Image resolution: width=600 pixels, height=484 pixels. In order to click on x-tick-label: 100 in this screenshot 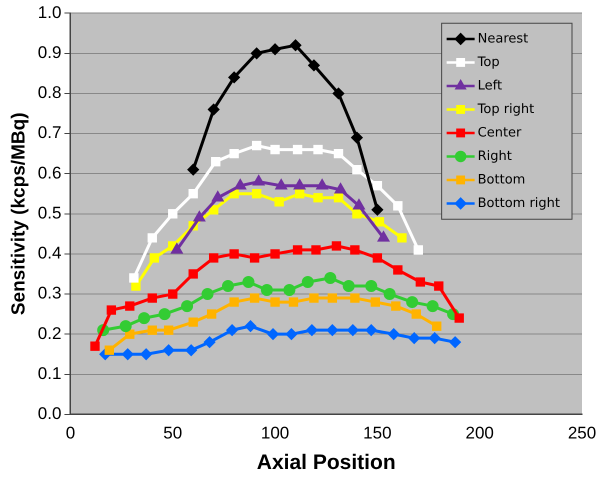, I will do `click(275, 432)`.